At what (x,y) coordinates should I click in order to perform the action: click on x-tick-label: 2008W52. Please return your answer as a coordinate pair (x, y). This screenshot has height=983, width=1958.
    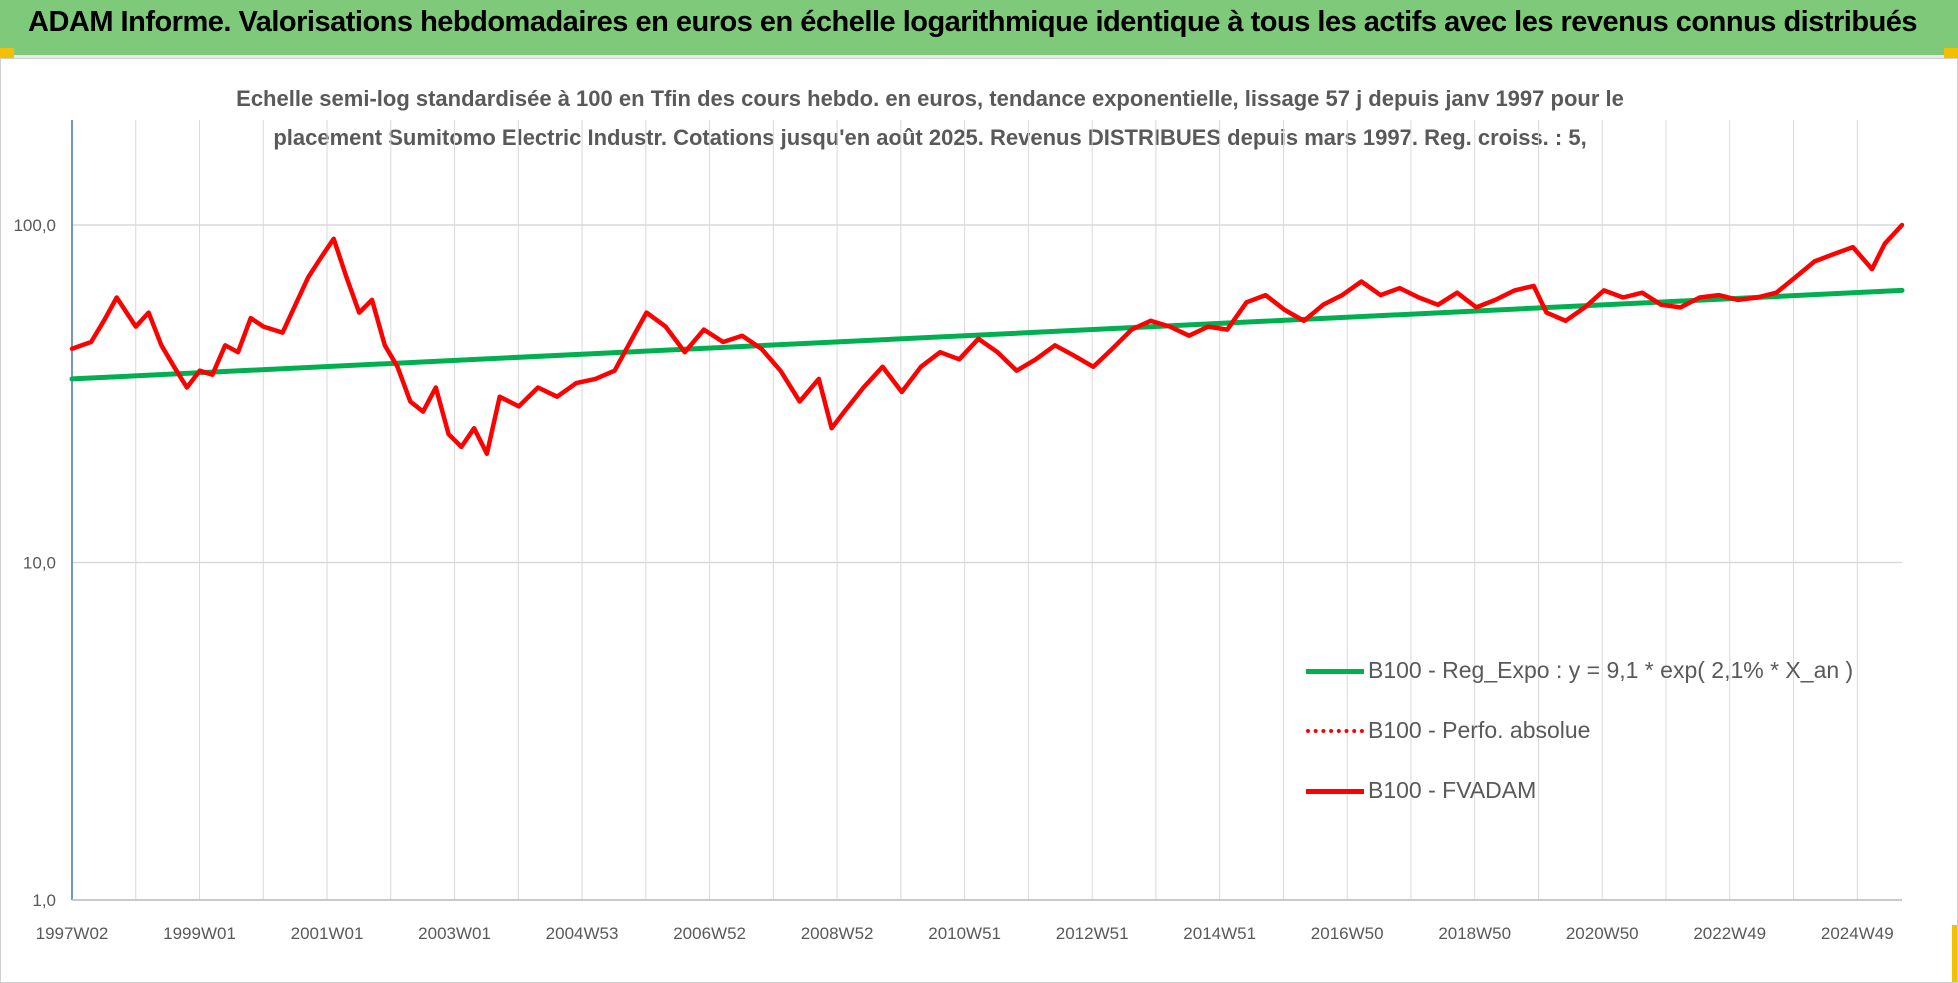
    Looking at the image, I should click on (837, 933).